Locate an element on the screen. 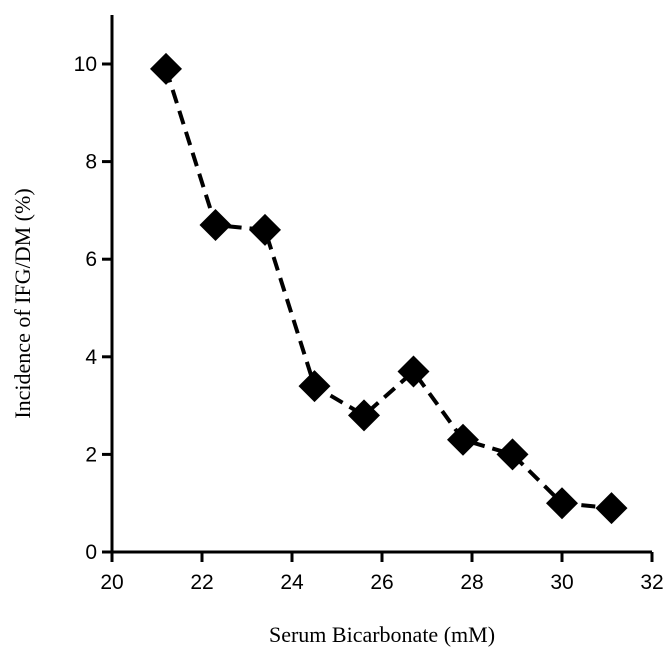  y-tick-label: 4 is located at coordinates (91, 357).